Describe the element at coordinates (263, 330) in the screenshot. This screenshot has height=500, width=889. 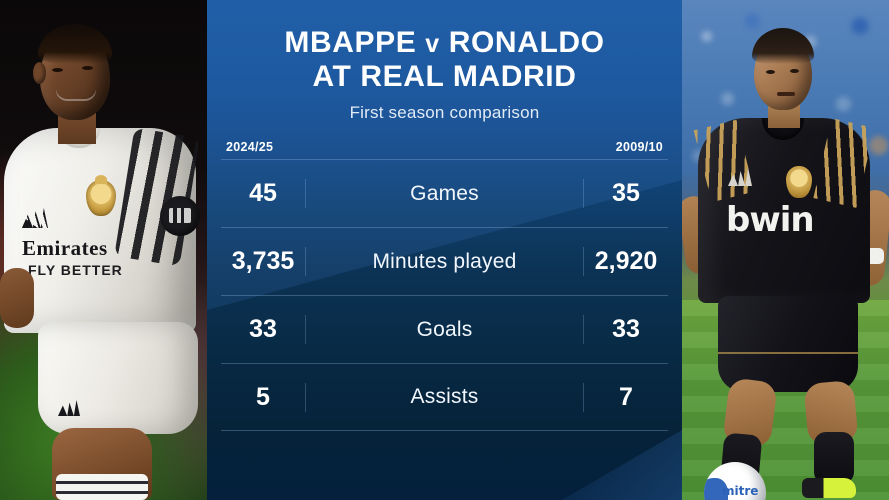
I see `stat-value-left: 33` at that location.